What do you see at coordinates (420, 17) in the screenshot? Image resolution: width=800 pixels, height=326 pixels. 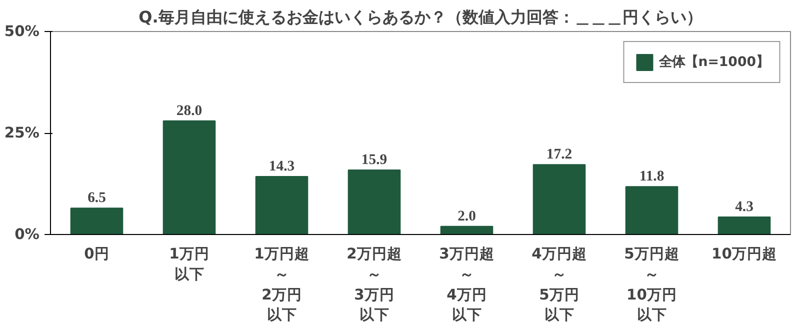 I see `chart-title: Q.毎月自由に使えるお金はいくらあるか？（数値入力回答：＿＿＿円くらい）` at bounding box center [420, 17].